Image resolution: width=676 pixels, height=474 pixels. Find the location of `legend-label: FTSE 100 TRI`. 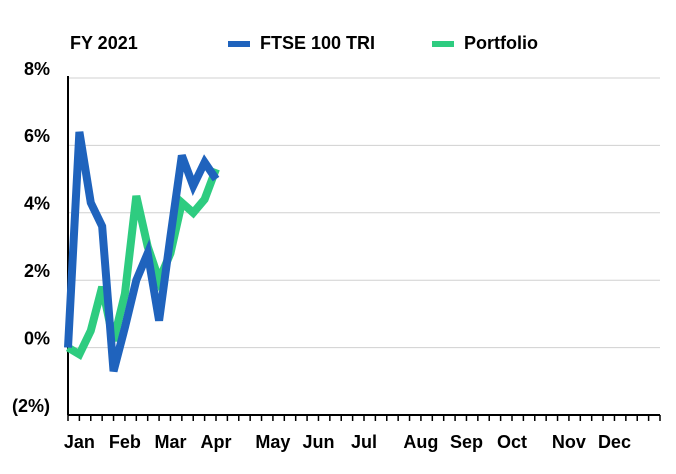

legend-label: FTSE 100 TRI is located at coordinates (317, 43).